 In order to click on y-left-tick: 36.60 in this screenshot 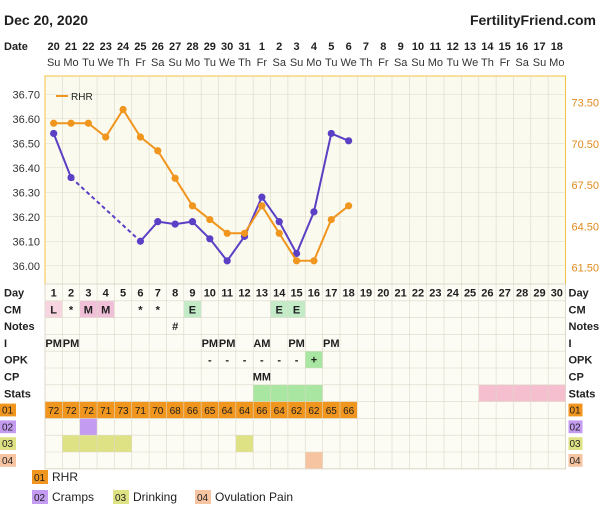, I will do `click(26, 120)`.